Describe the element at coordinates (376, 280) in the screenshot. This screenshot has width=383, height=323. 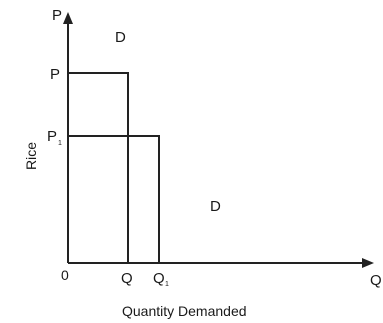
I see `x-axis-end-label: Q` at that location.